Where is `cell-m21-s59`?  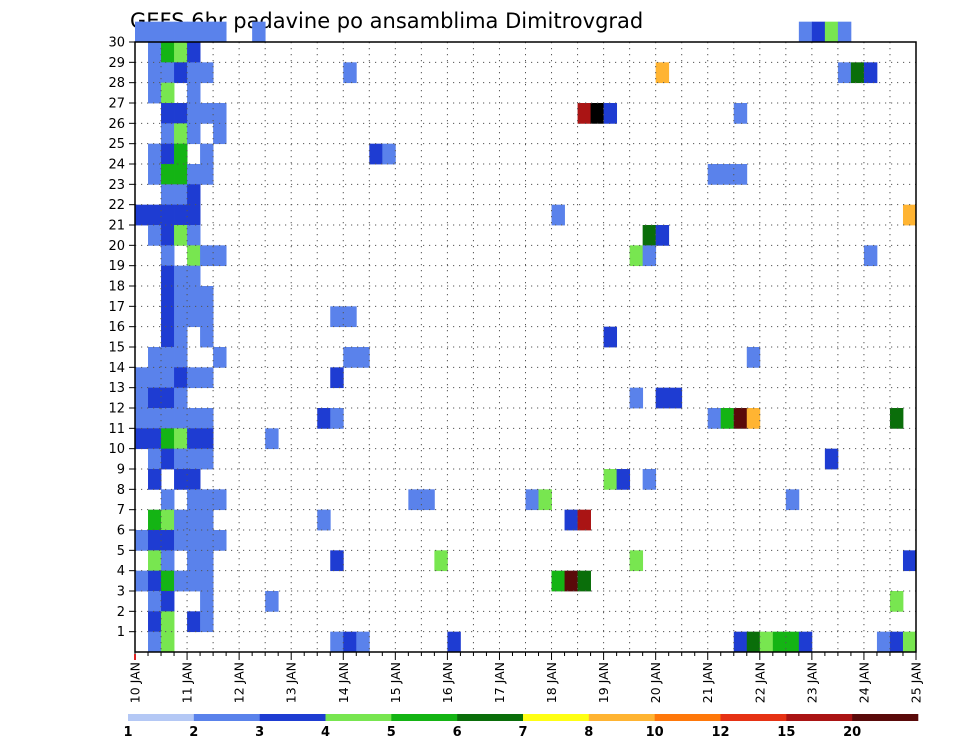
cell-m21-s59 is located at coordinates (909, 215).